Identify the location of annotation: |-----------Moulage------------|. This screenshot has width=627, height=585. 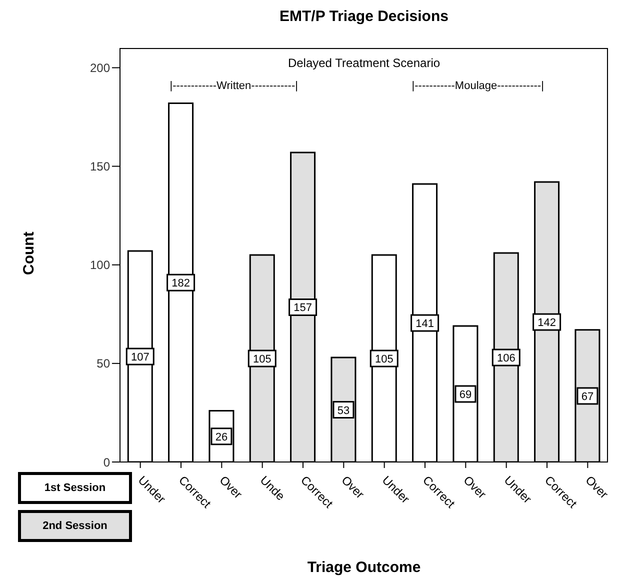
(477, 86).